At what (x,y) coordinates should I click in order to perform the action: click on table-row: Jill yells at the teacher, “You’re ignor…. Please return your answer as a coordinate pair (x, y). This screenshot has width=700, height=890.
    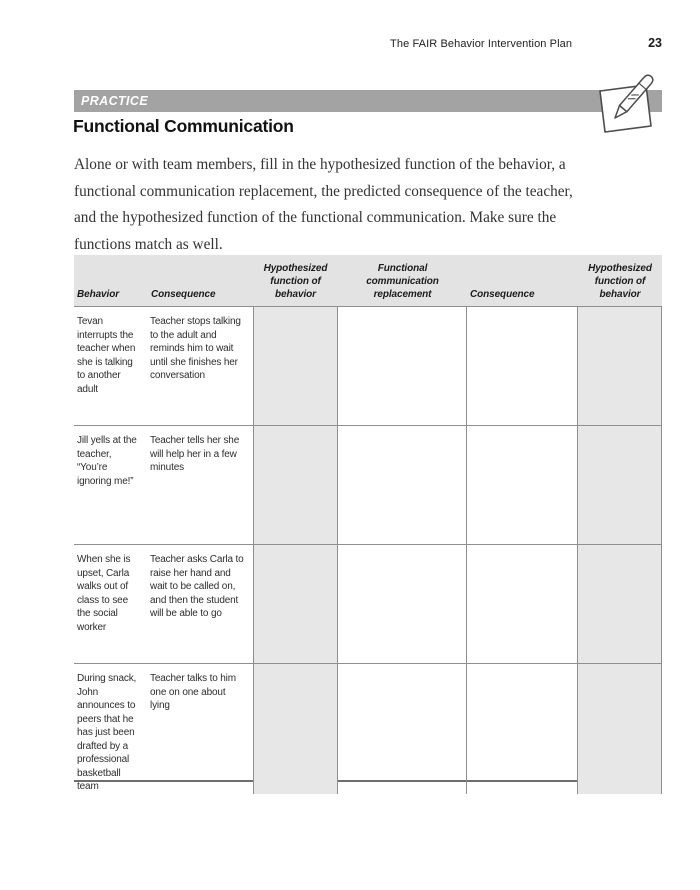
    Looking at the image, I should click on (368, 485).